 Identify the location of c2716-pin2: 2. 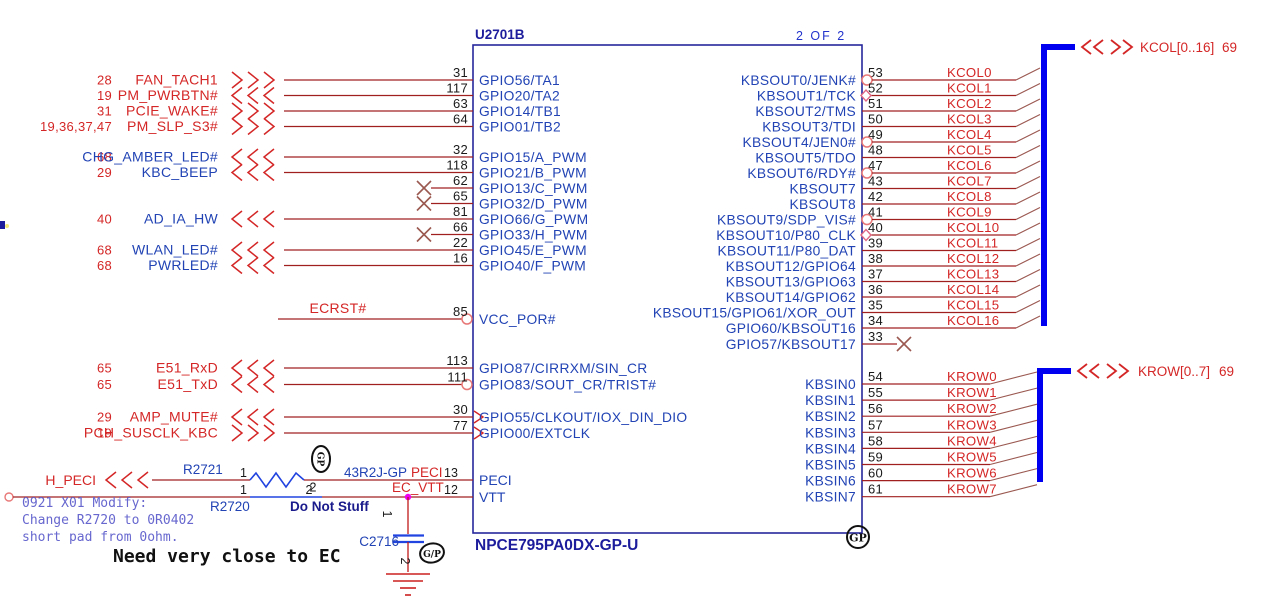
(405, 561).